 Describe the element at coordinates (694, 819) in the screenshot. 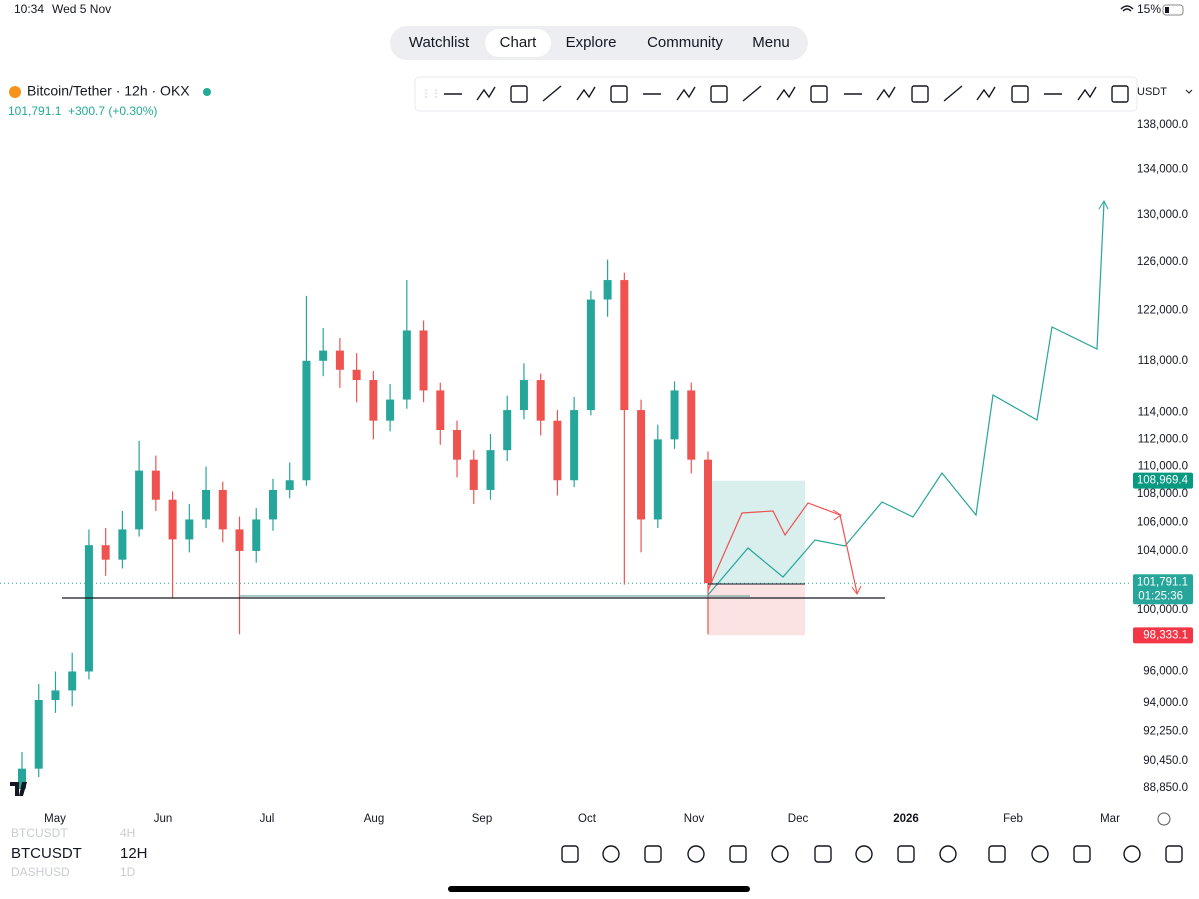

I see `x-tick-label: Nov` at that location.